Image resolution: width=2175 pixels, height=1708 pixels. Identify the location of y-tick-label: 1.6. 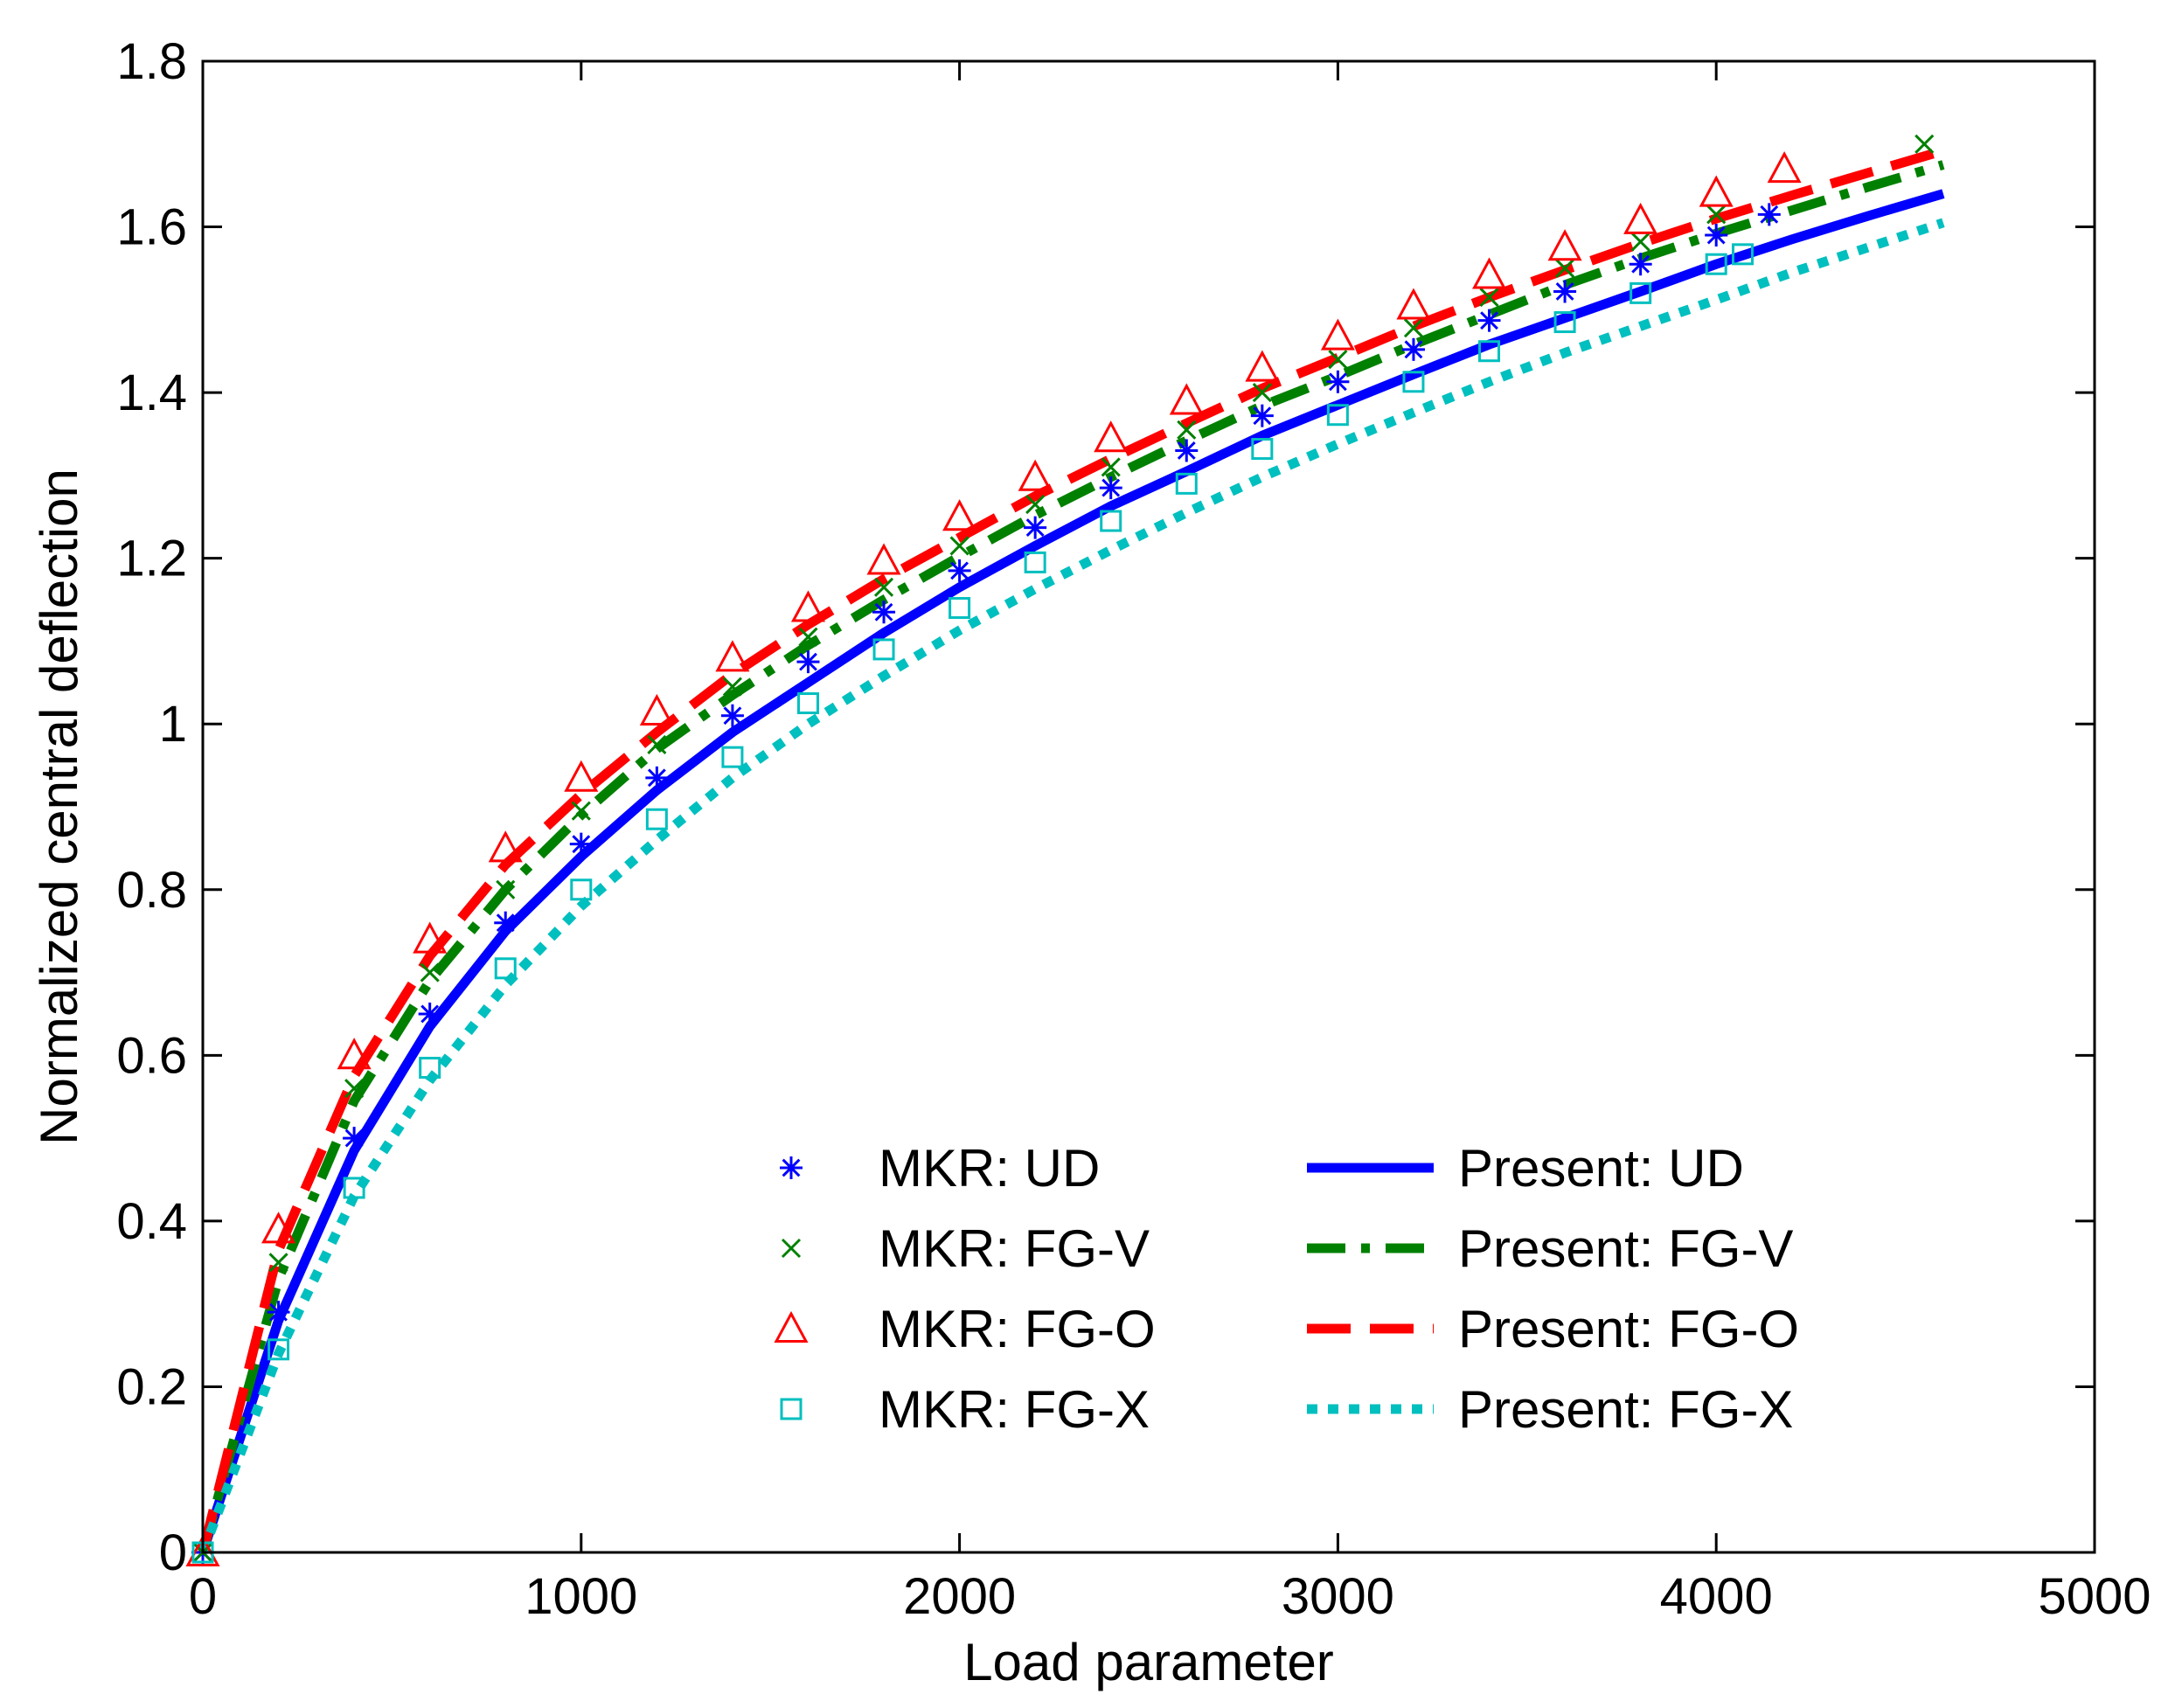
(151, 228).